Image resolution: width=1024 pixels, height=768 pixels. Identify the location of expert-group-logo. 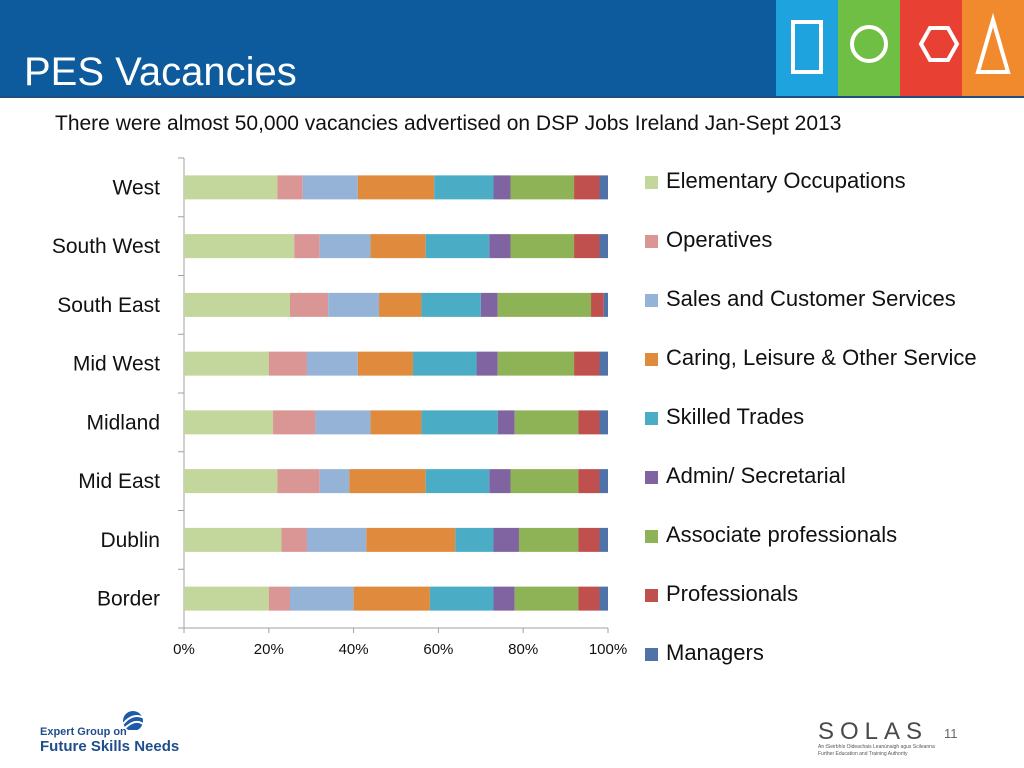
(133, 720).